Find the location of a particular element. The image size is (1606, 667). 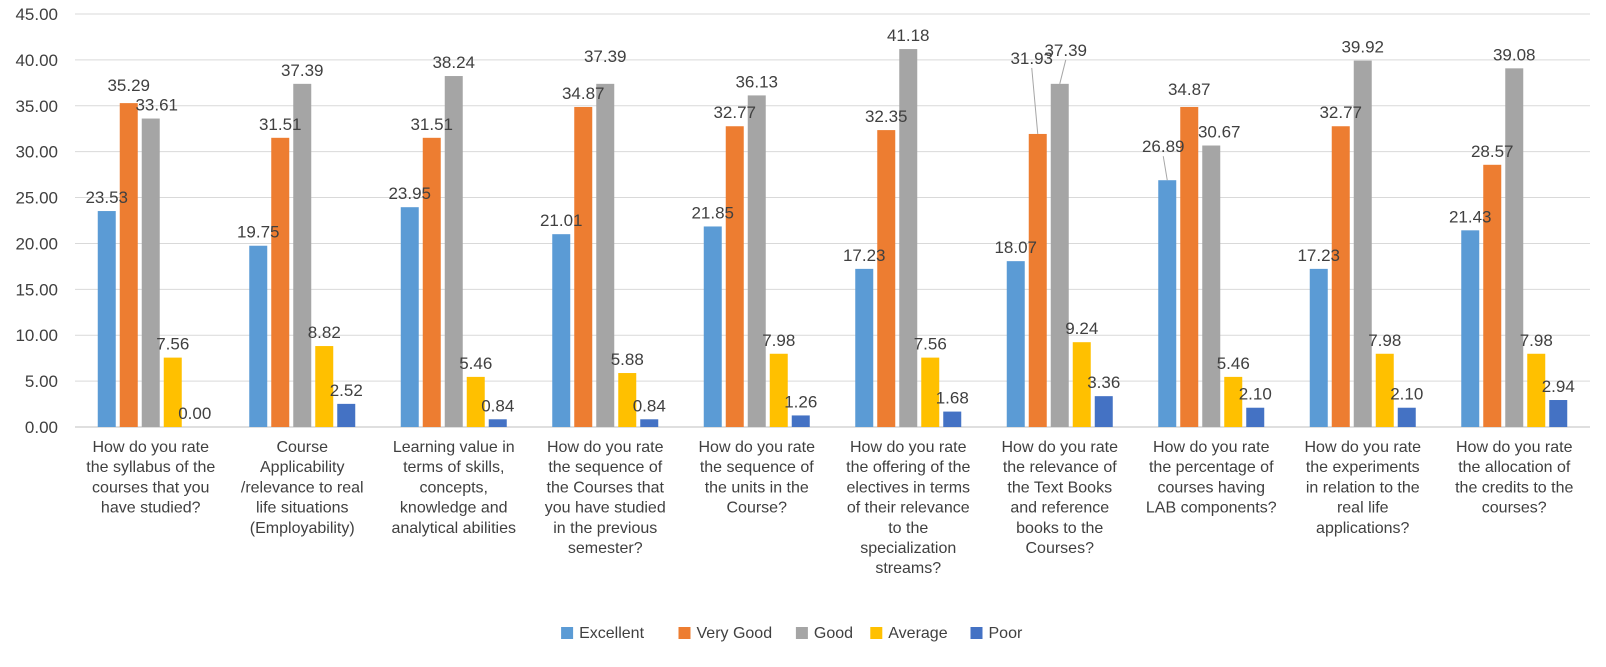

x-category-line: the units in the is located at coordinates (757, 487).